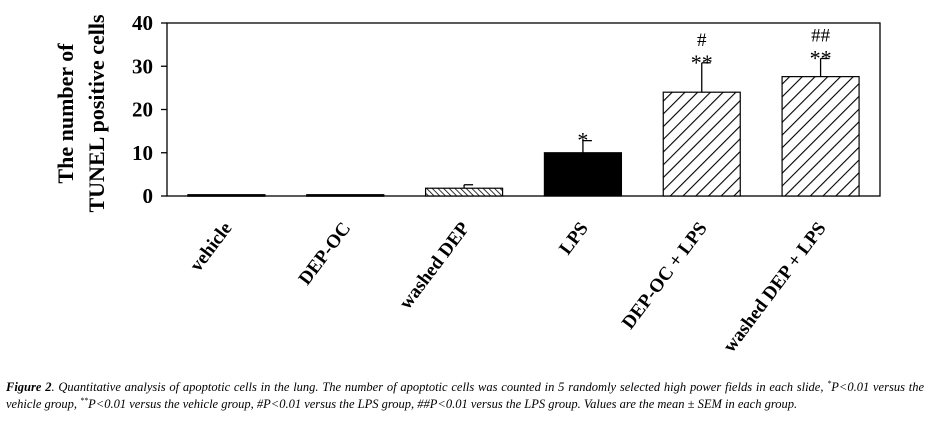 The image size is (933, 447). Describe the element at coordinates (65, 113) in the screenshot. I see `y-axis-label-line1: The number of` at that location.